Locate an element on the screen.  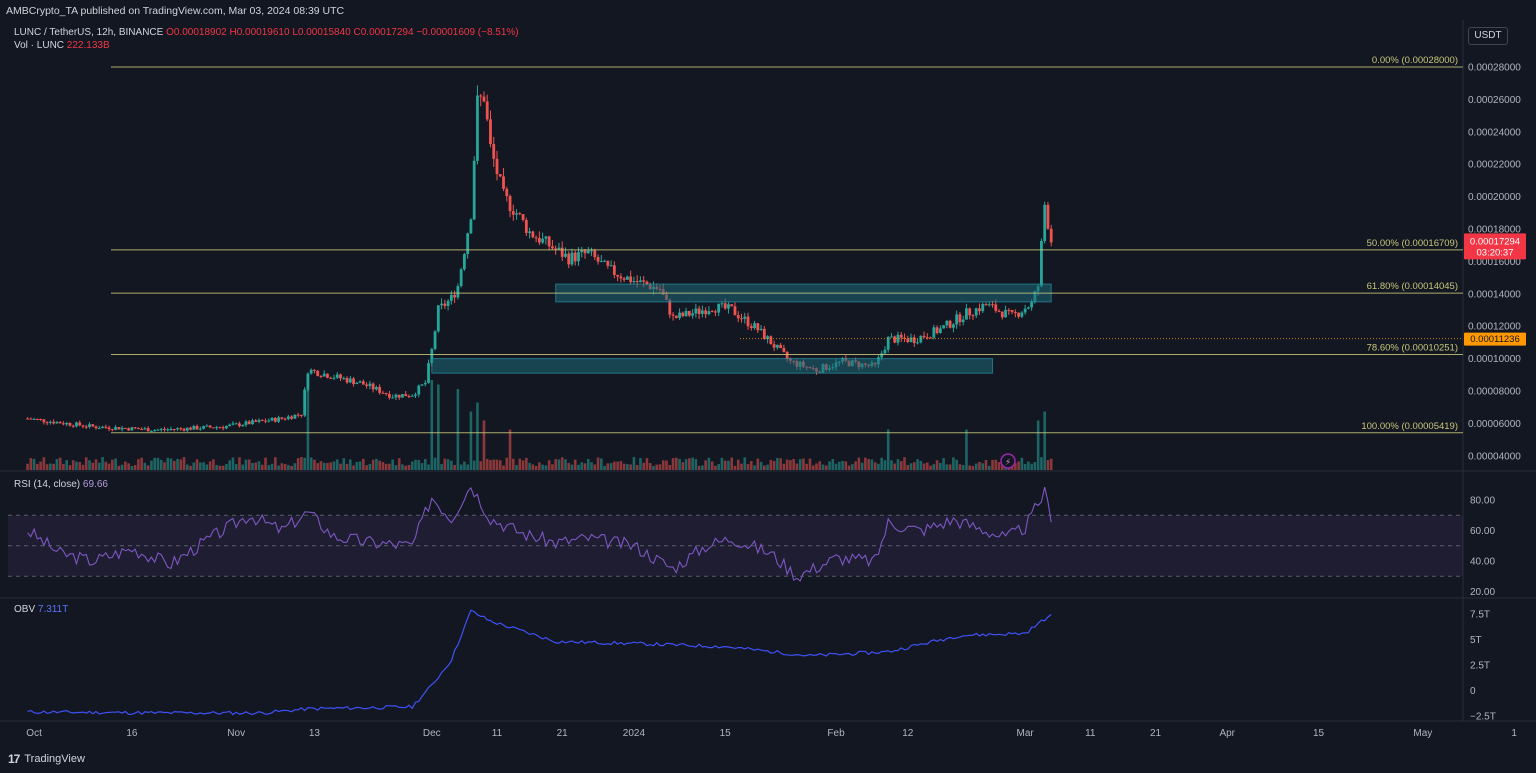
currency-button: USDT is located at coordinates (1488, 36).